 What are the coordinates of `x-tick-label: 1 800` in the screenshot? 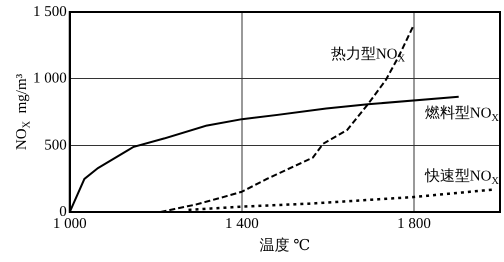 It's located at (414, 224).